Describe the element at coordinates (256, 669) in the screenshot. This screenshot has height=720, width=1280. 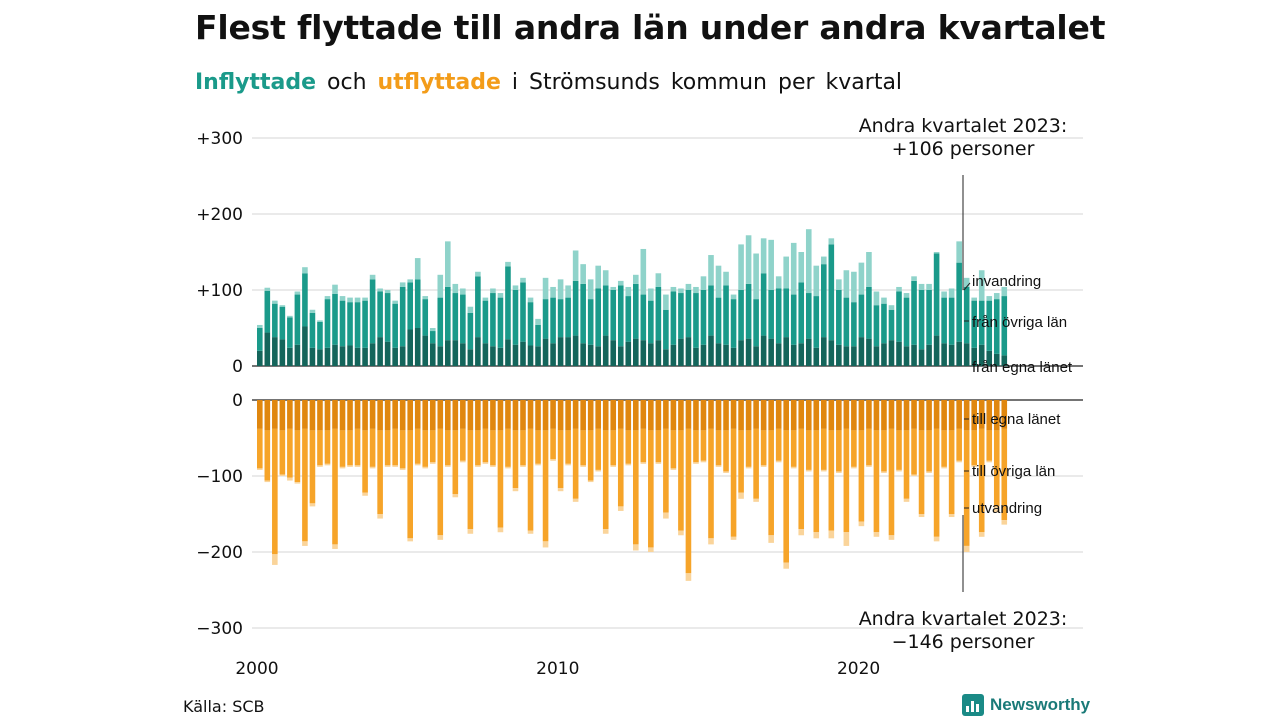
I see `x-tick-label: 2000` at that location.